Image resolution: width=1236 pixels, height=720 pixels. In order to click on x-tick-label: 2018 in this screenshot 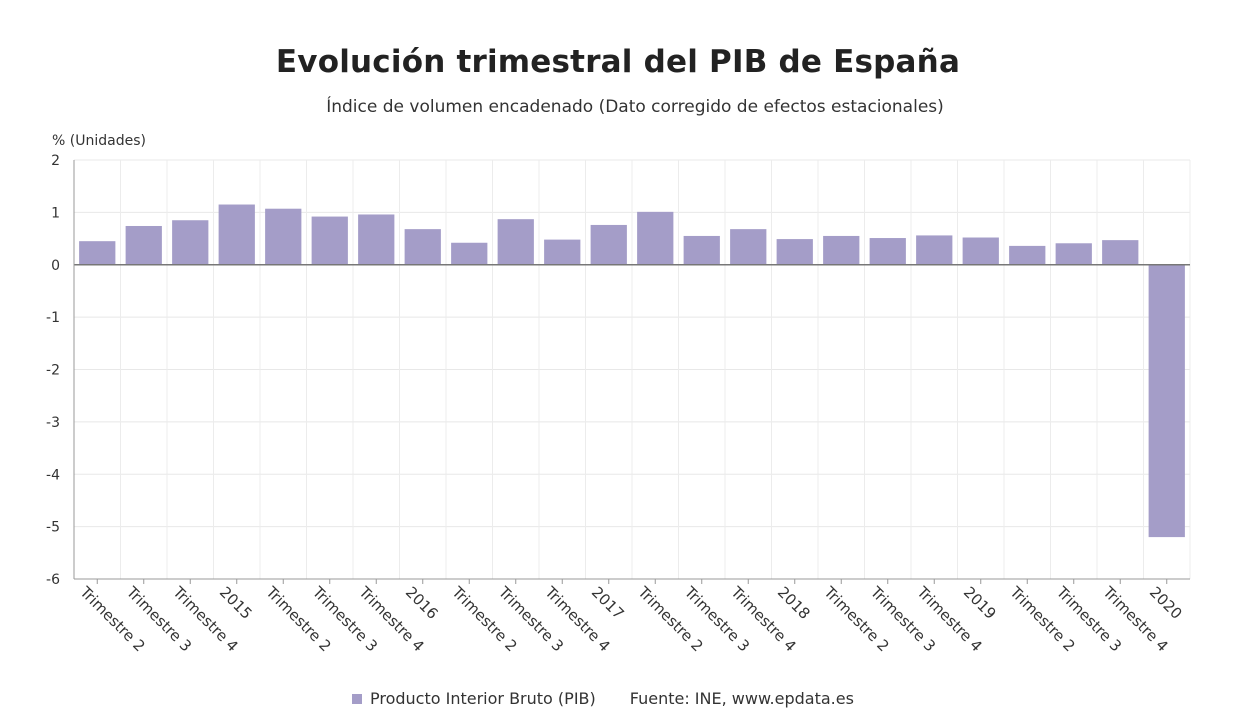, I will do `click(794, 603)`.